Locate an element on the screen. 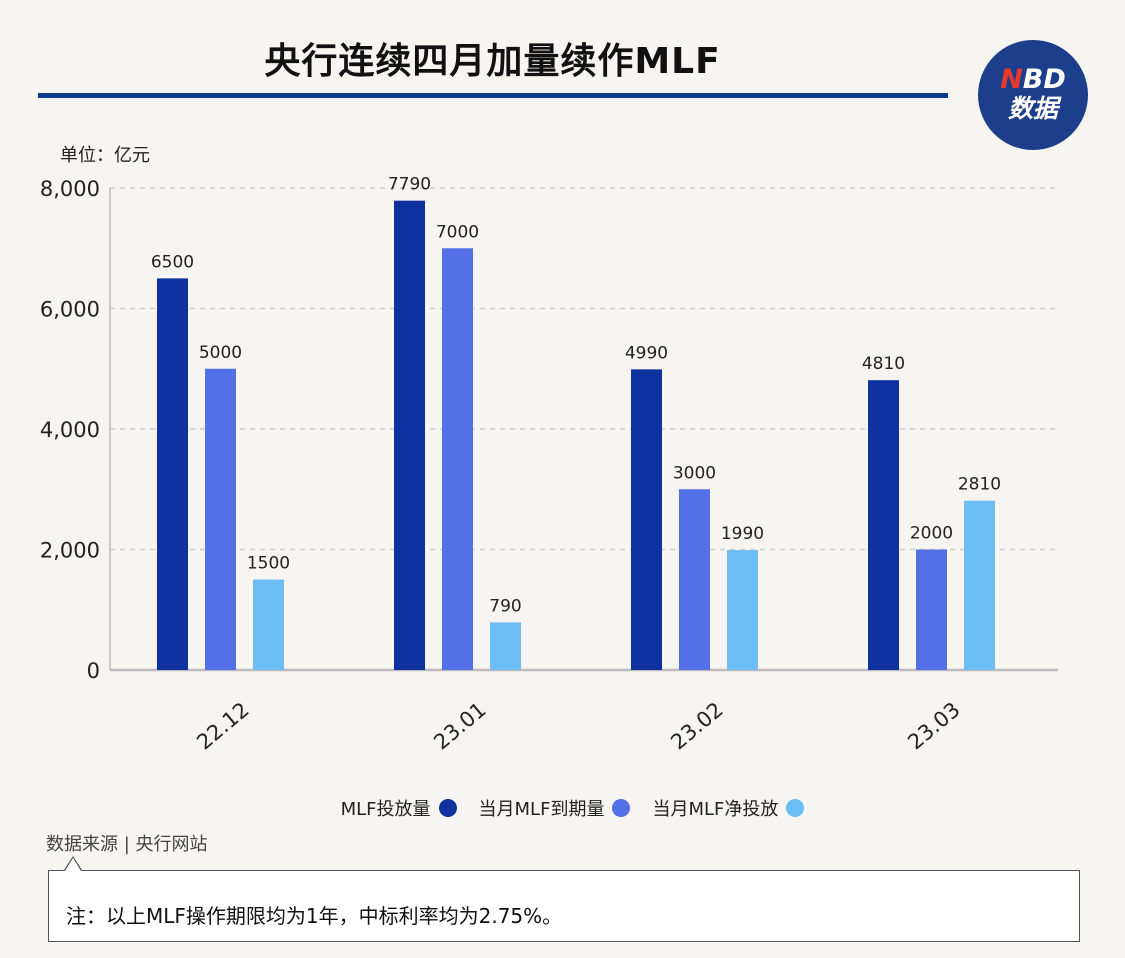 Image resolution: width=1125 pixels, height=958 pixels. data-label: 2810 is located at coordinates (979, 485).